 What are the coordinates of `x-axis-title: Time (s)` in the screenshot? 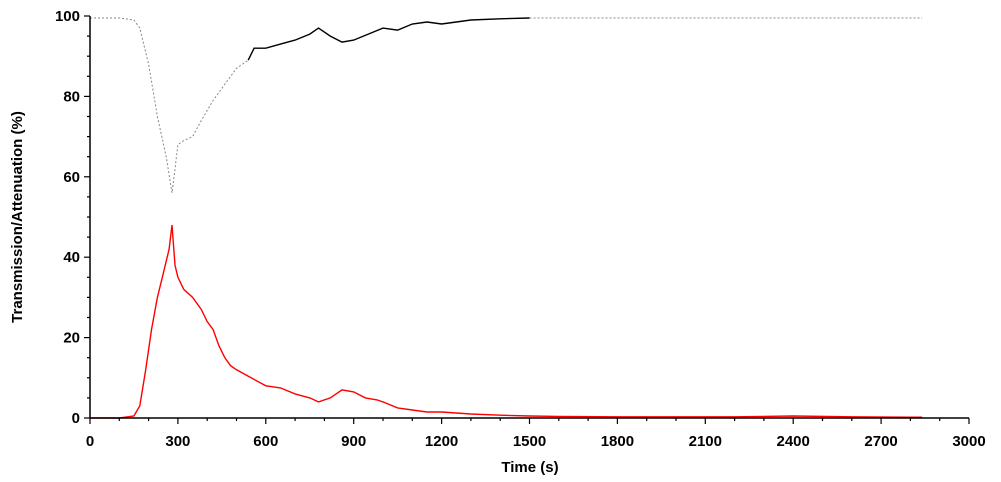 It's located at (529, 467).